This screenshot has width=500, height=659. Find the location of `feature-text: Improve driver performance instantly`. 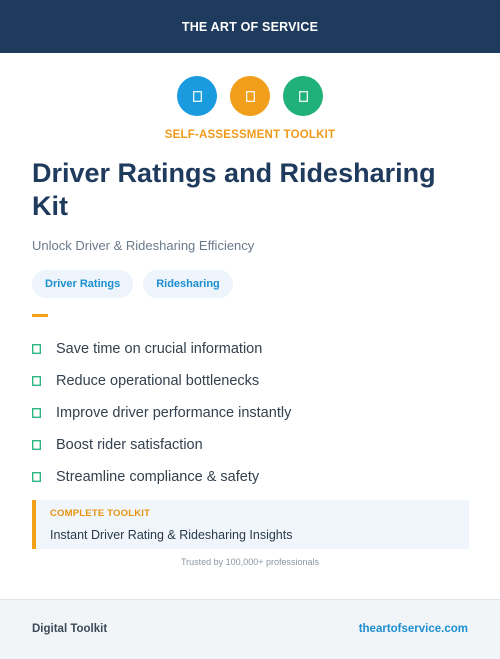

feature-text: Improve driver performance instantly is located at coordinates (174, 413).